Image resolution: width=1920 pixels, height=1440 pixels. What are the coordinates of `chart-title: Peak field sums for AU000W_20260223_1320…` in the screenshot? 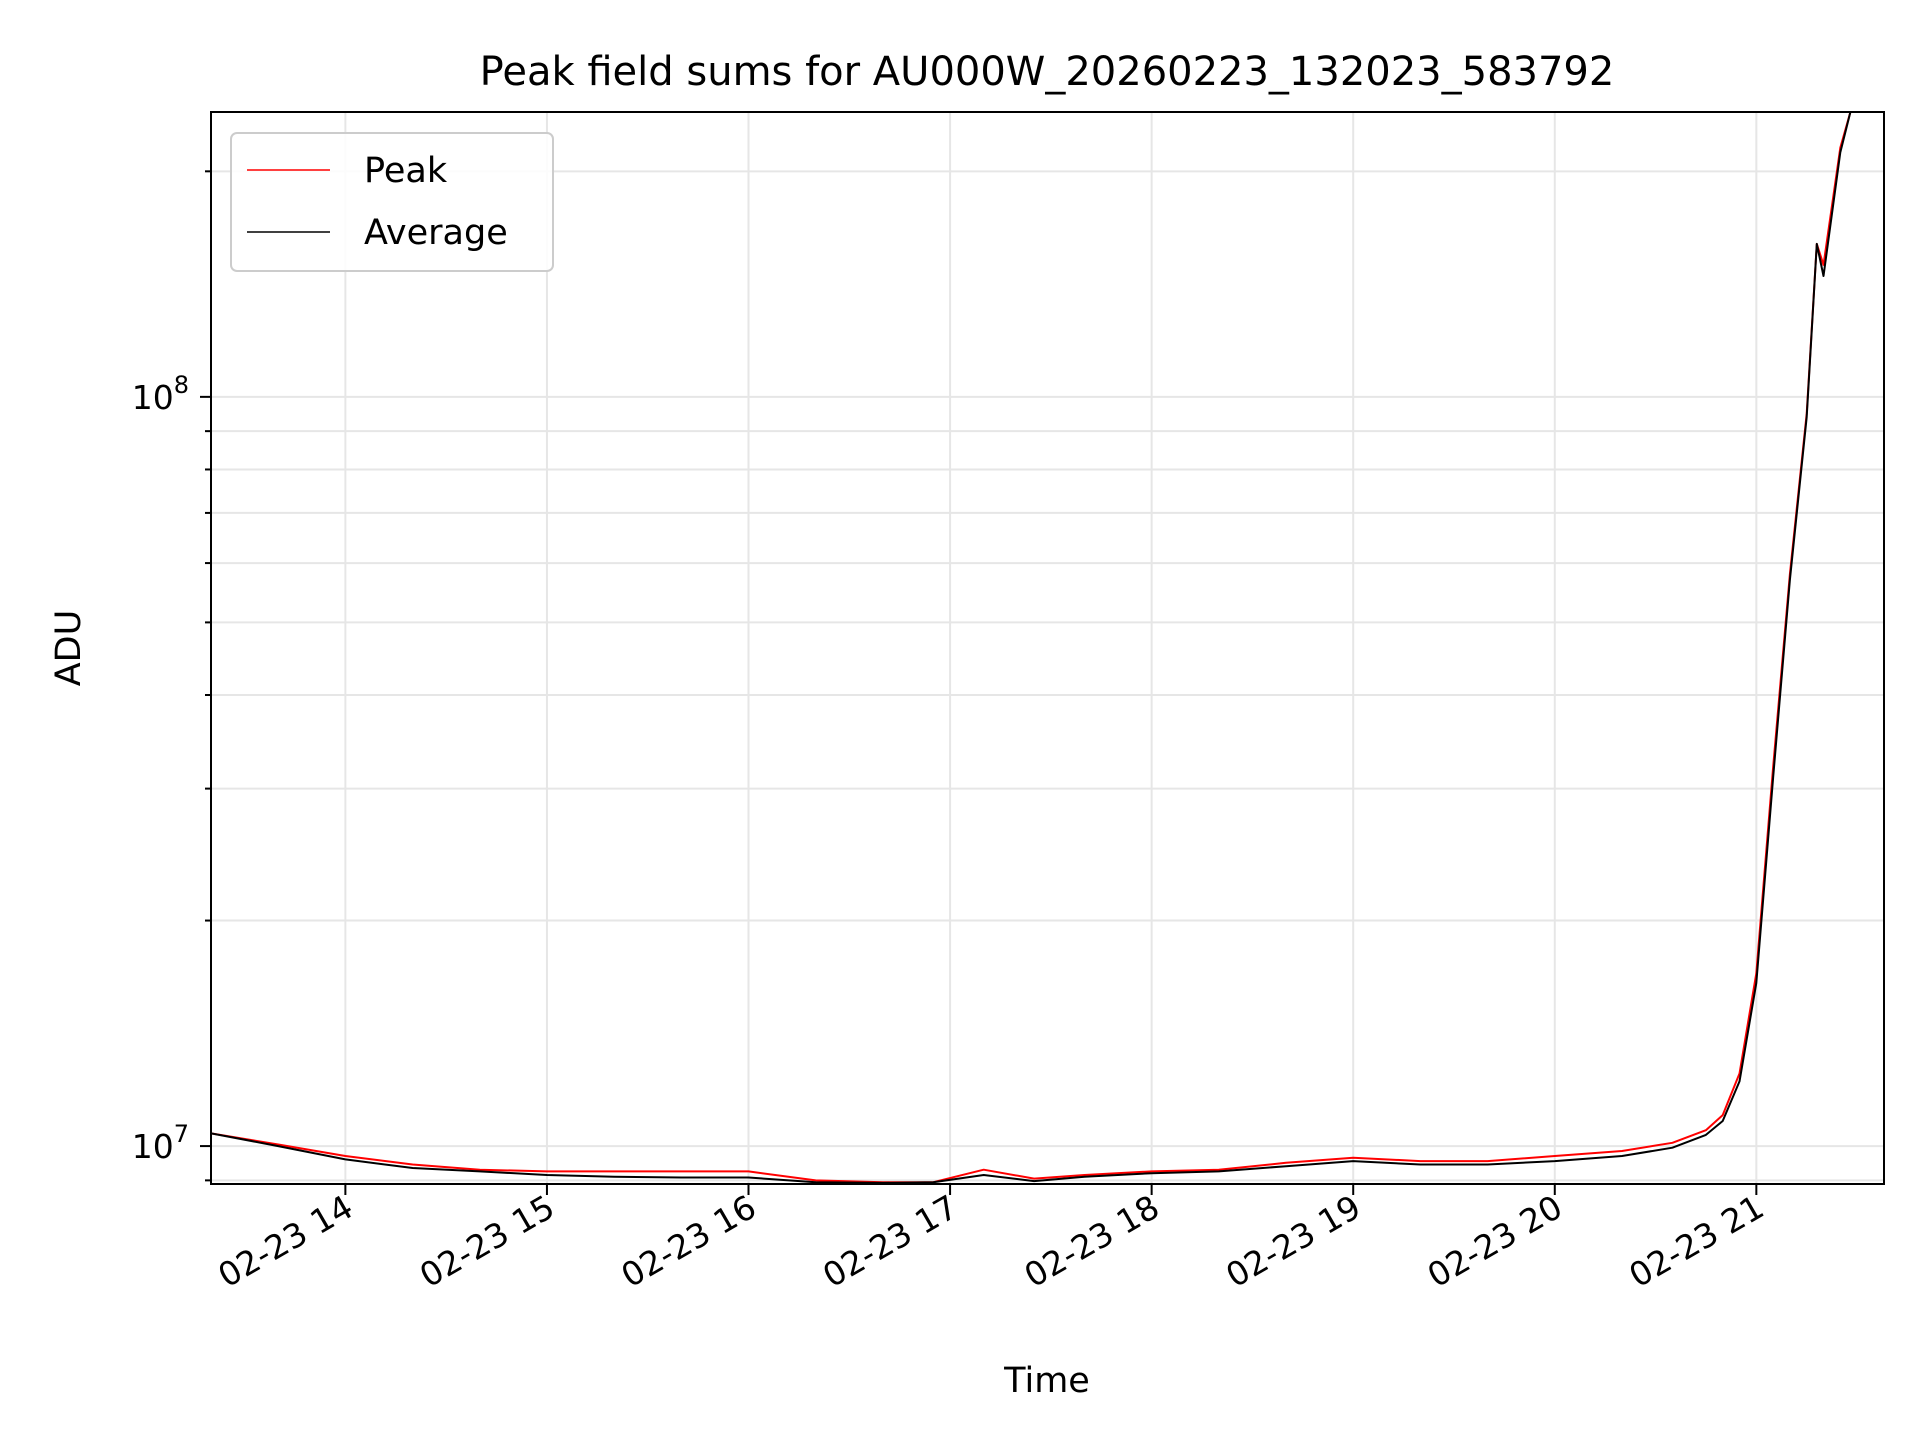 It's located at (1047, 72).